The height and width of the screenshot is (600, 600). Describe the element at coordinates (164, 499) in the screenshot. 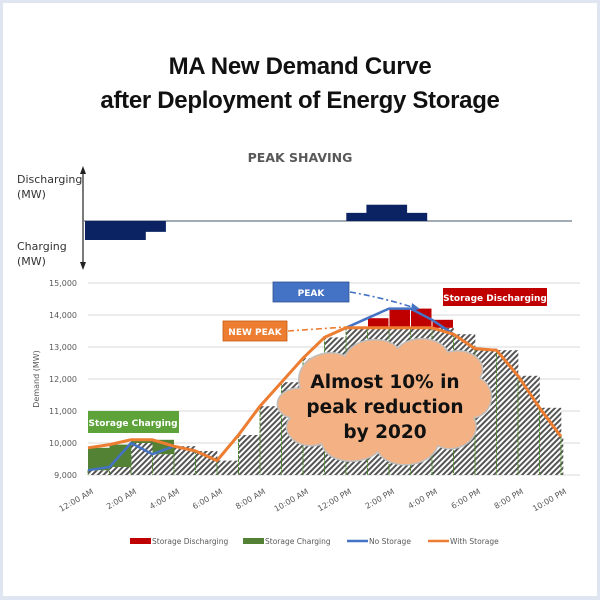

I see `x-tick-label: 4:00 AM` at that location.